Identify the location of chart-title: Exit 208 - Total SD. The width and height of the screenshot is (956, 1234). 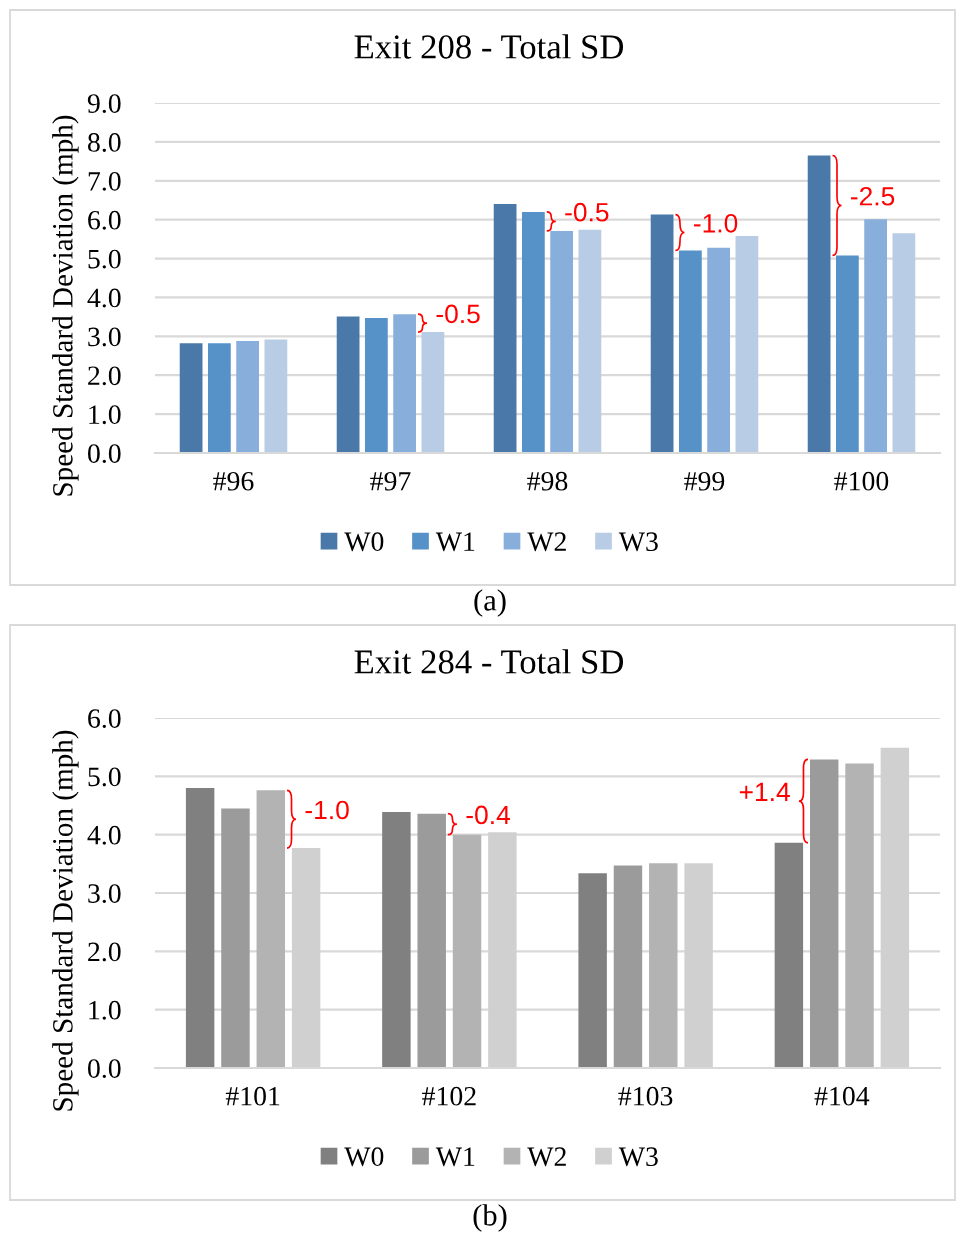
(489, 46).